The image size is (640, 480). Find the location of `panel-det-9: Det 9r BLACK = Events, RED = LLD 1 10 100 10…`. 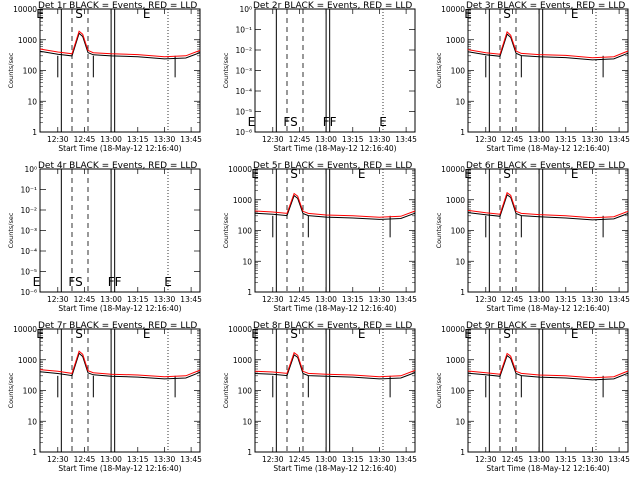

panel-det-9: Det 9r BLACK = Events, RED = LLD 1 10 100 10… is located at coordinates (532, 397).